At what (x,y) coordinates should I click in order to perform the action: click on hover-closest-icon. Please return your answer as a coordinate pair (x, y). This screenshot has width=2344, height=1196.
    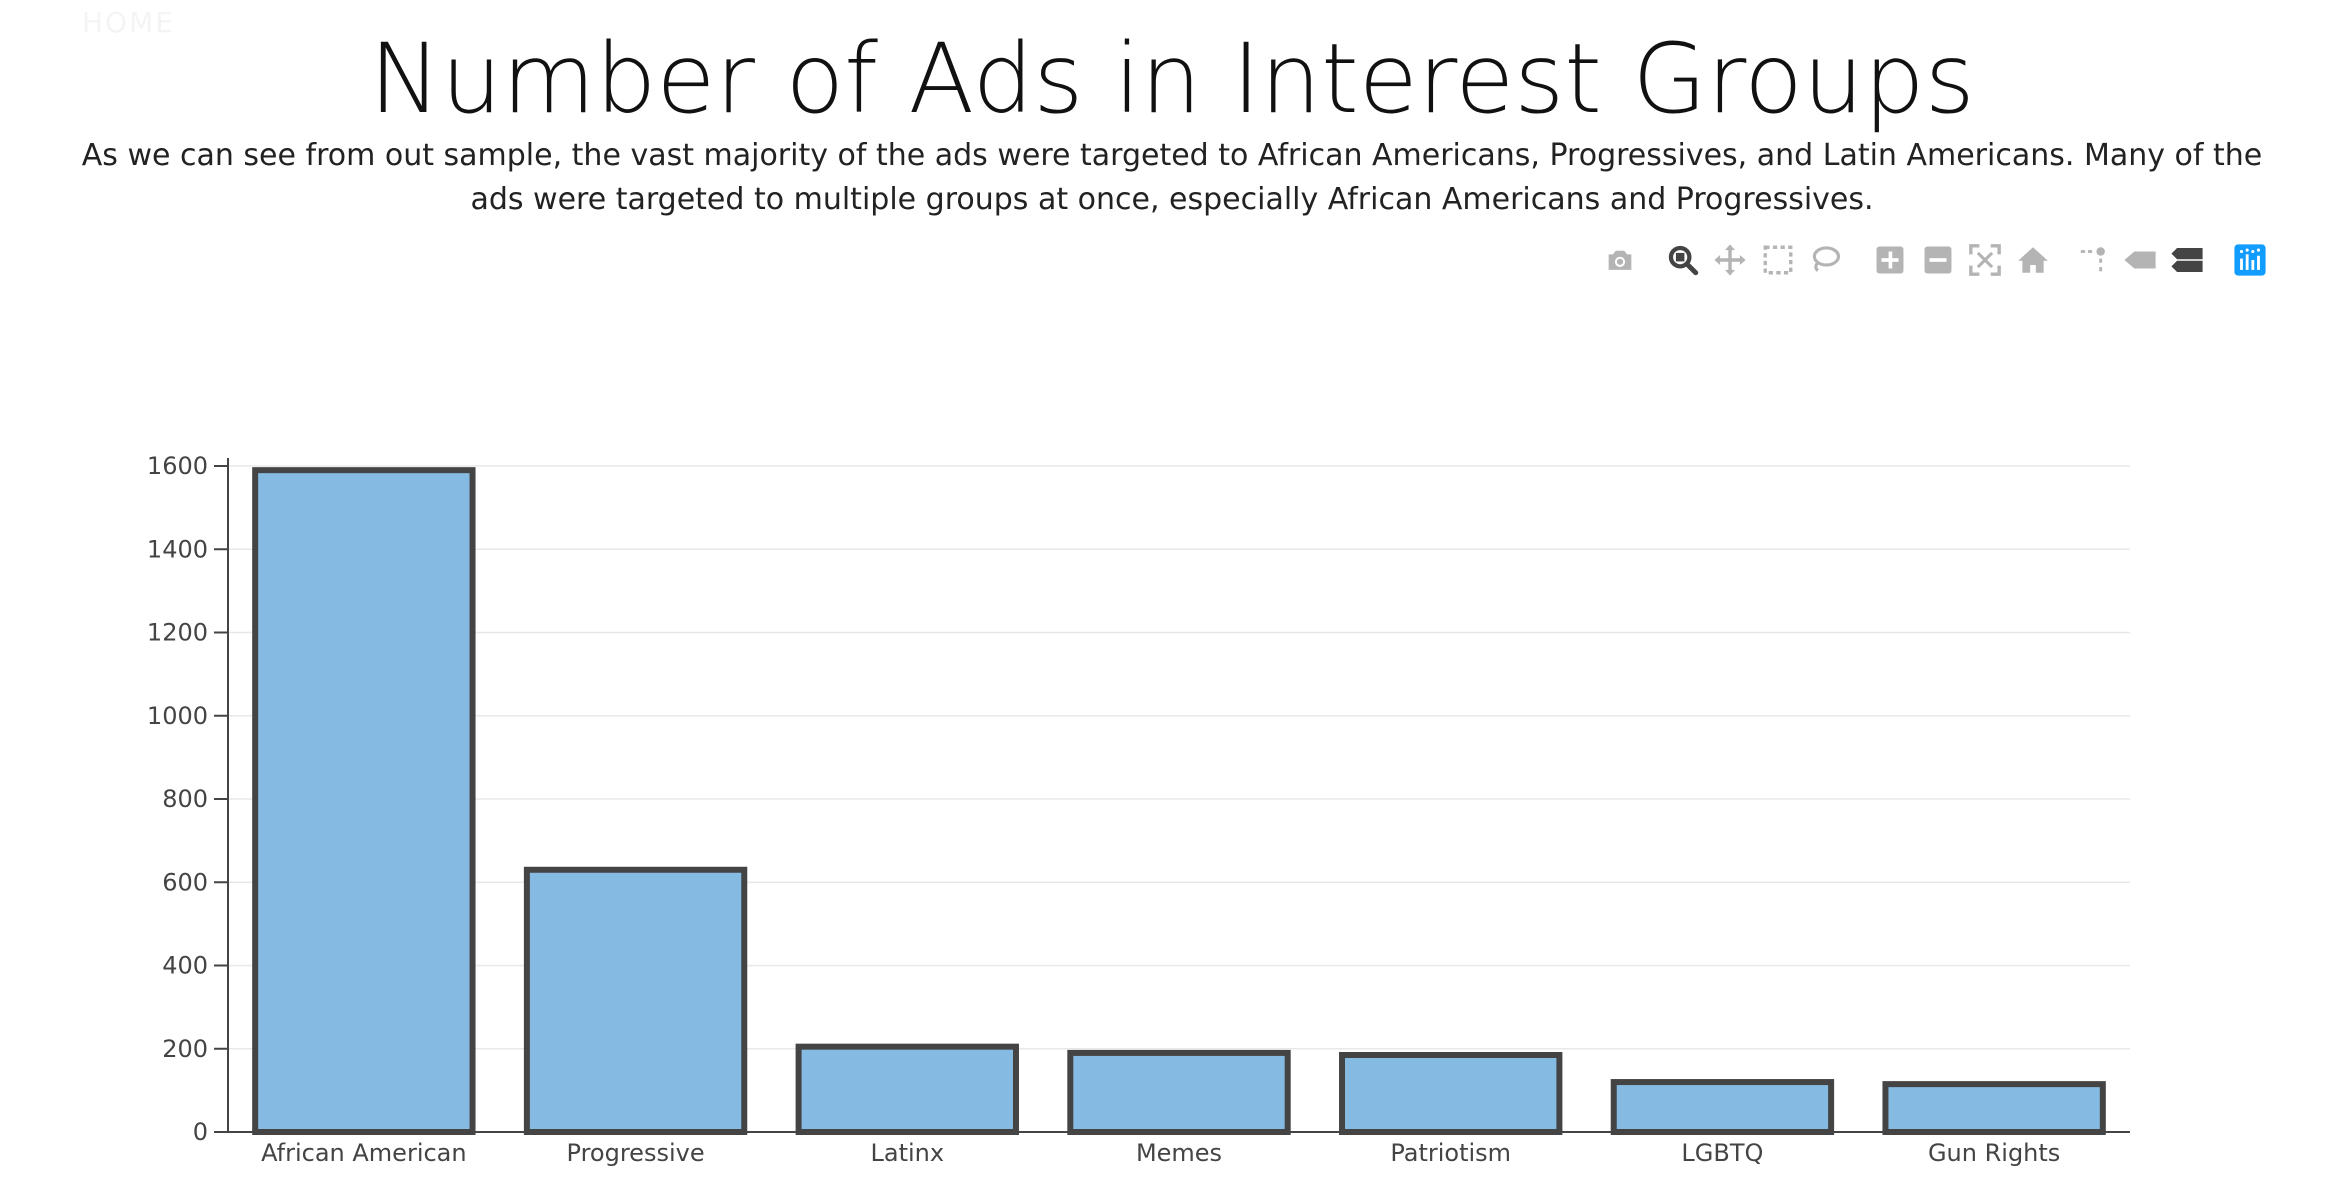
    Looking at the image, I should click on (2140, 260).